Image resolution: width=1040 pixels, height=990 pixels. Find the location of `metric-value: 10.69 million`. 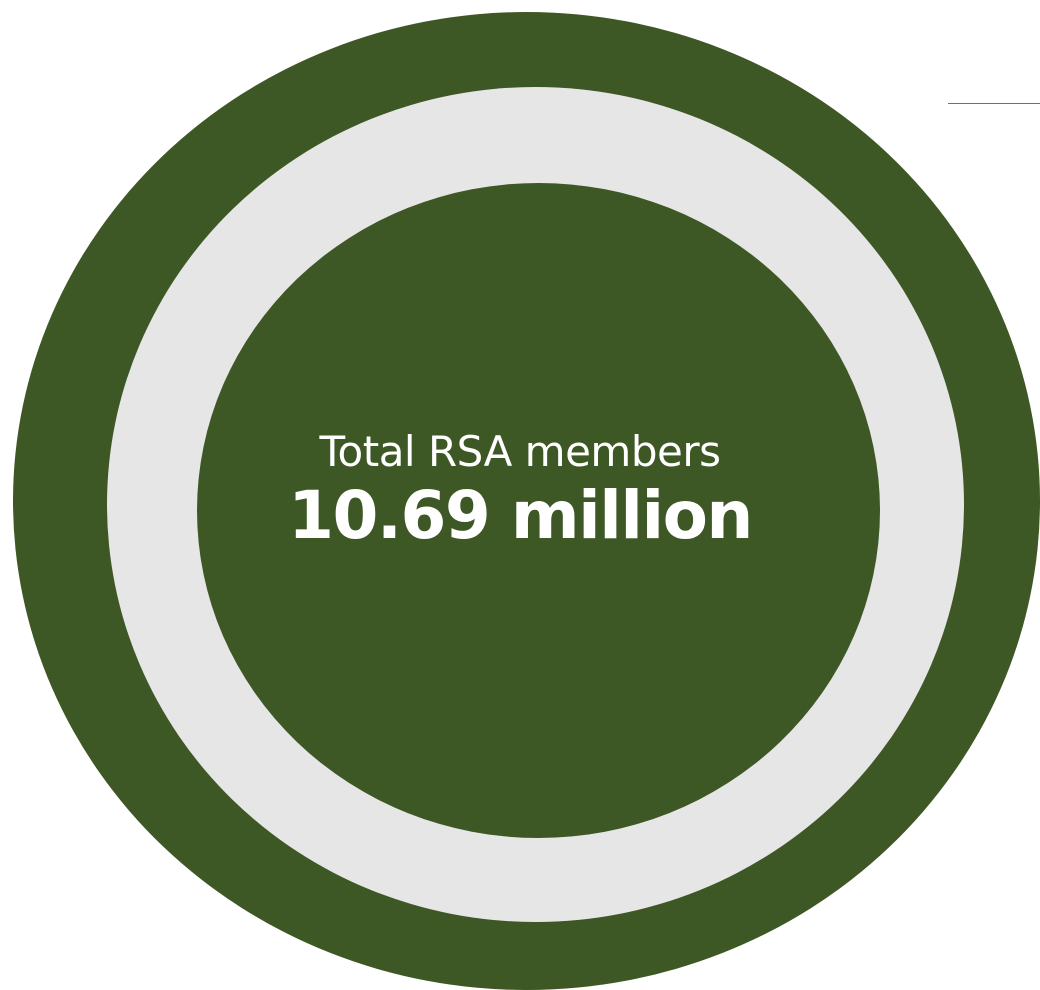

metric-value: 10.69 million is located at coordinates (520, 515).